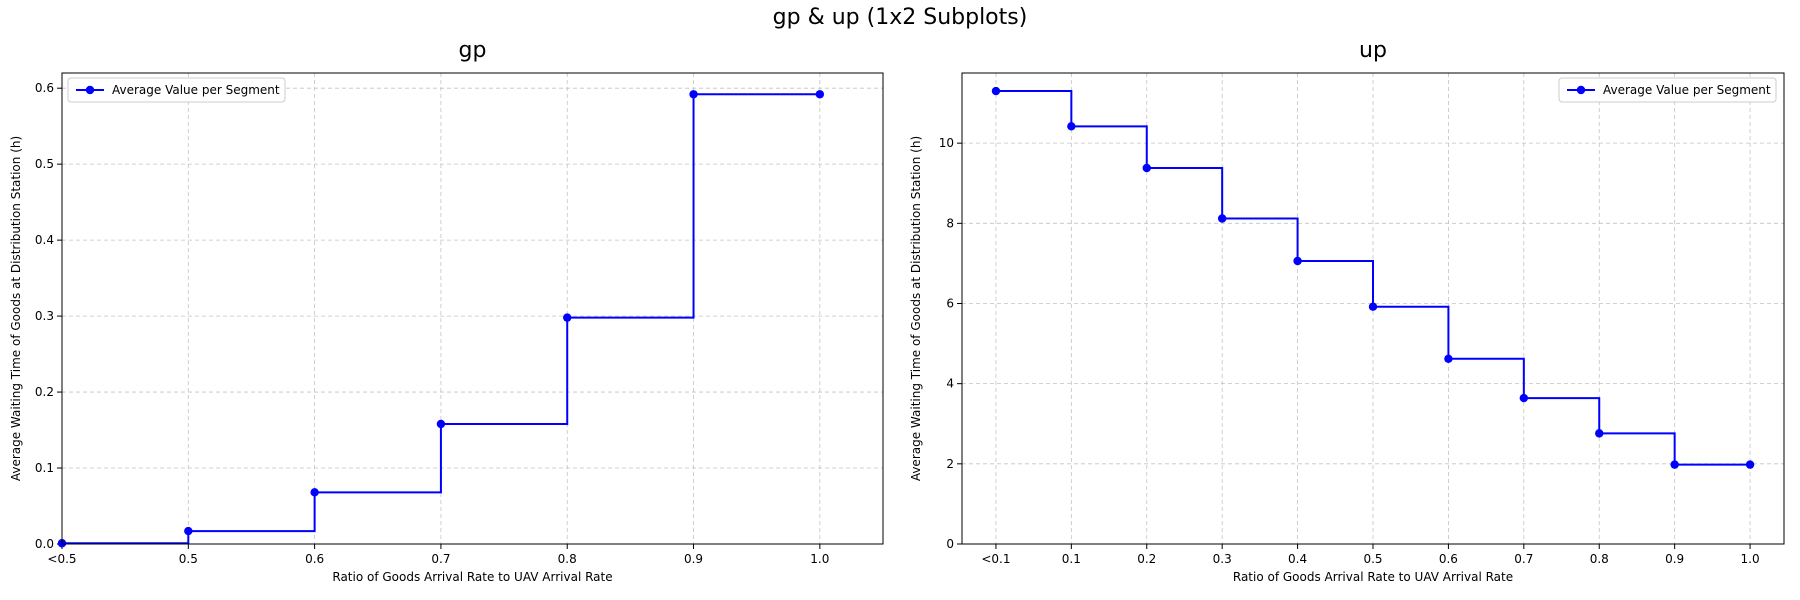  Describe the element at coordinates (1222, 559) in the screenshot. I see `x-tick-label: 0.3` at that location.